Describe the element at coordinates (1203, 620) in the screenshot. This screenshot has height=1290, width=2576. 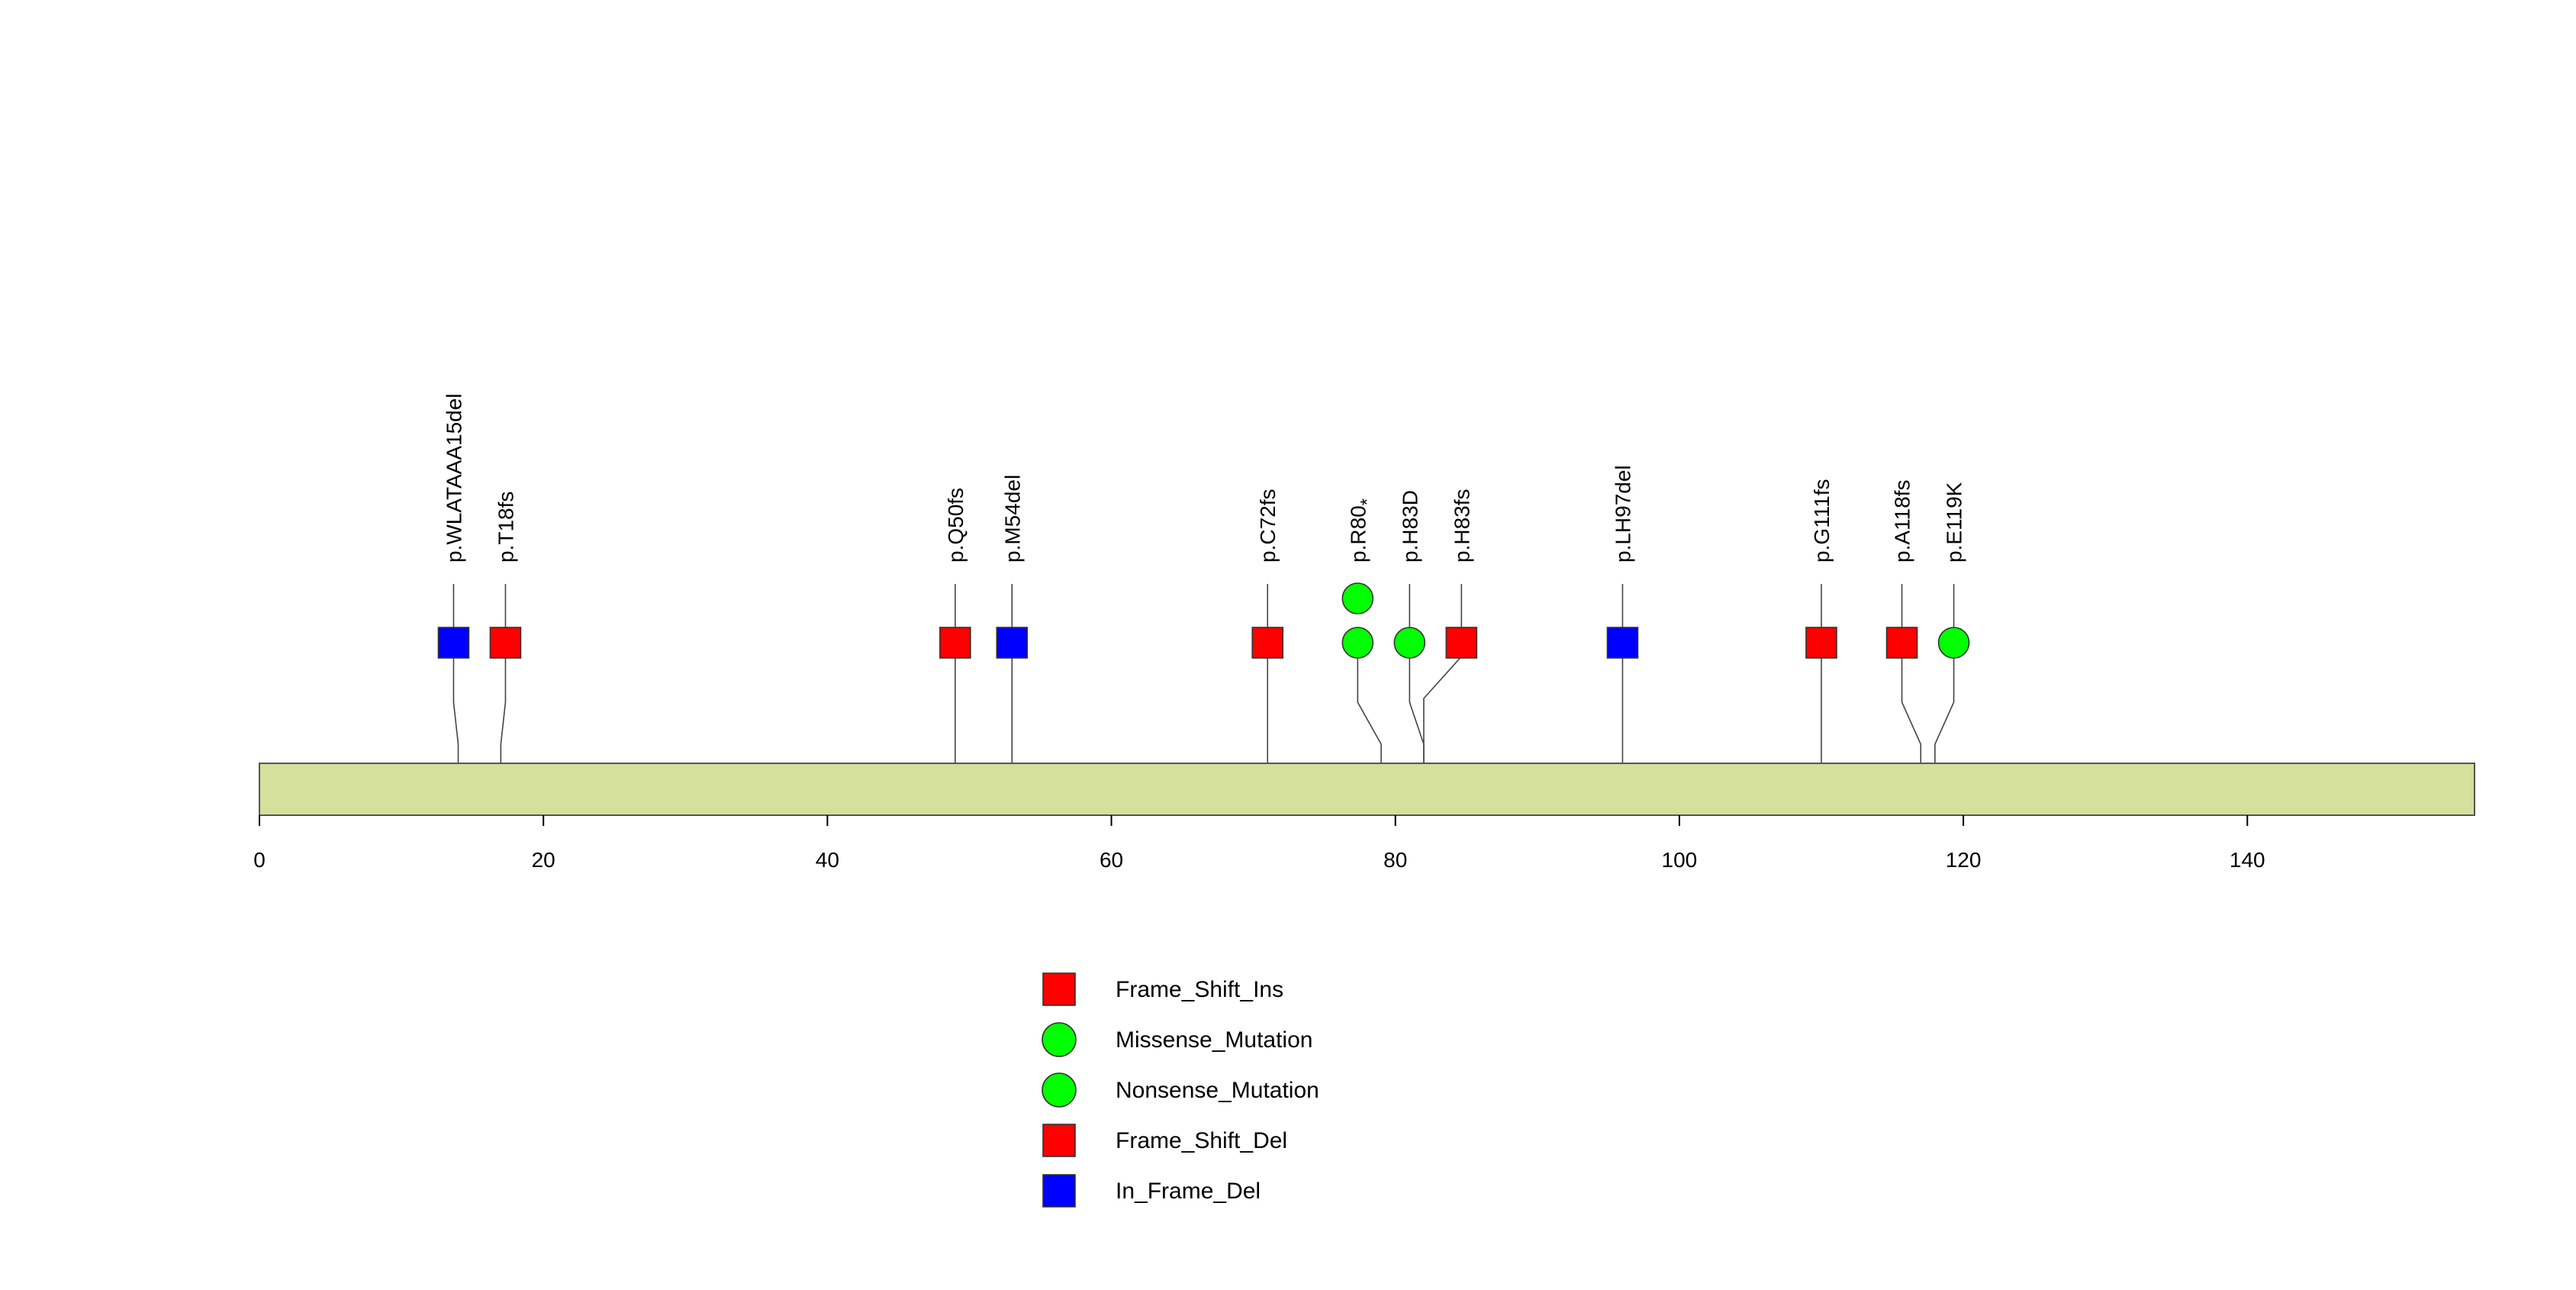
I see `markers-layer` at that location.